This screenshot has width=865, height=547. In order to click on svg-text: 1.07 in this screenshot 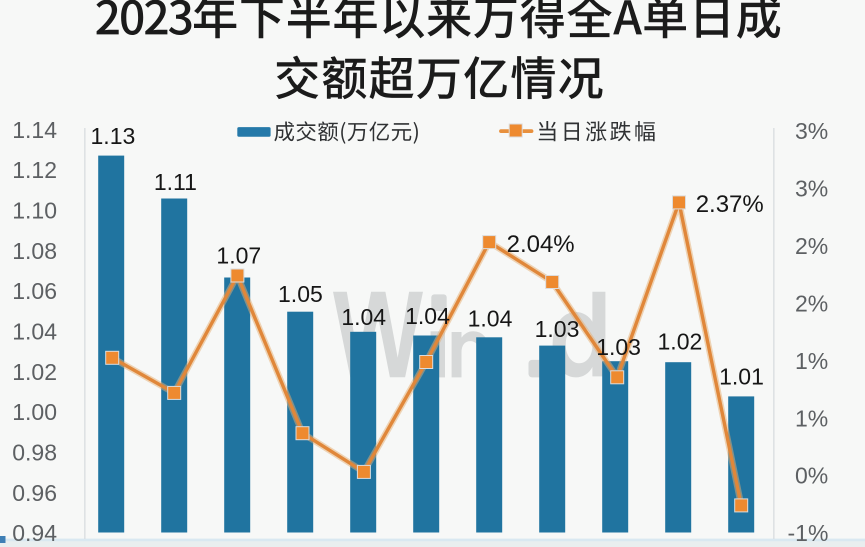, I will do `click(238, 256)`.